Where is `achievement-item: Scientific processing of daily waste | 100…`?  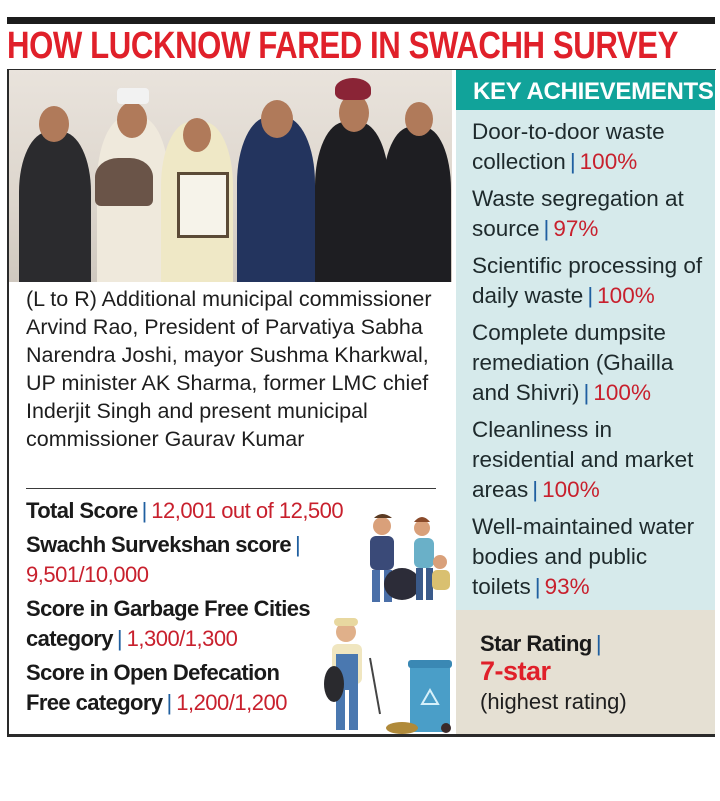
achievement-item: Scientific processing of daily waste | 100… is located at coordinates (592, 281).